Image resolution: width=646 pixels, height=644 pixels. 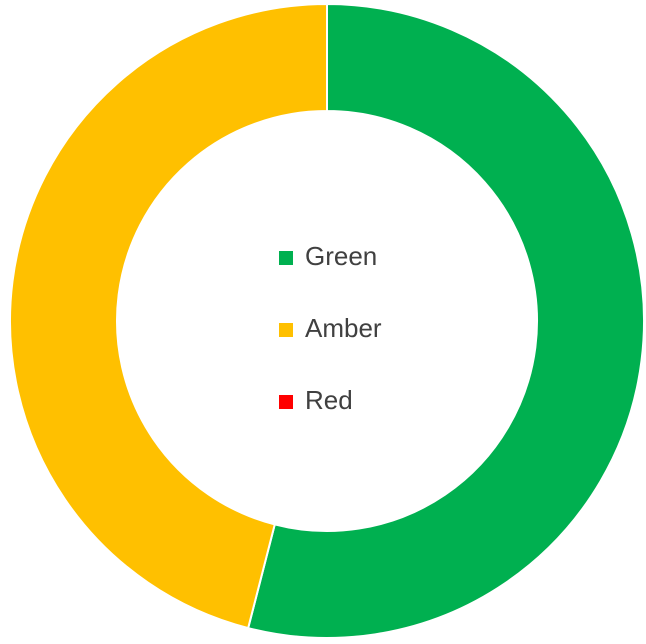 What do you see at coordinates (329, 400) in the screenshot?
I see `legend-label: Red` at bounding box center [329, 400].